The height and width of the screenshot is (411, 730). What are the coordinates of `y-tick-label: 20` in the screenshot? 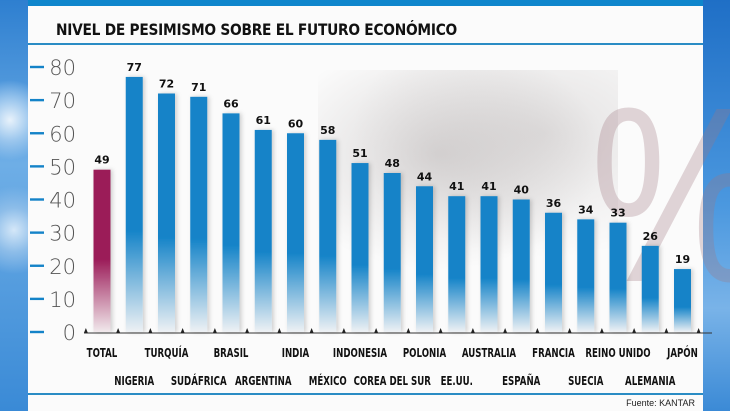 It's located at (62, 267).